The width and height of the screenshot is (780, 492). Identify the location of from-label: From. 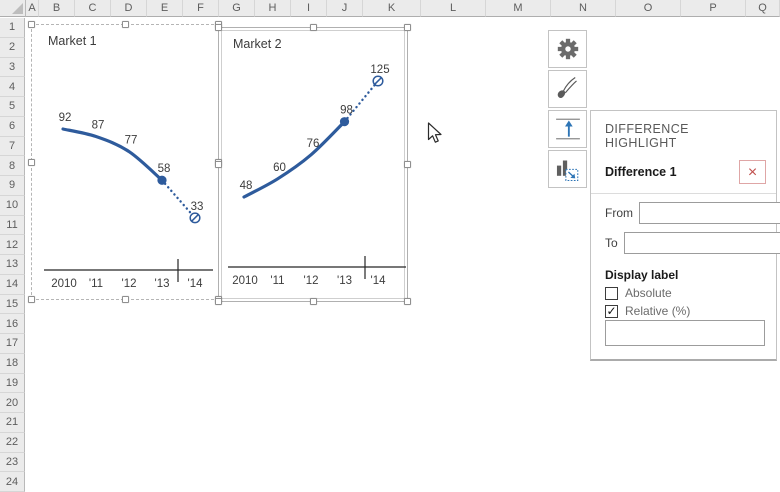
(619, 213).